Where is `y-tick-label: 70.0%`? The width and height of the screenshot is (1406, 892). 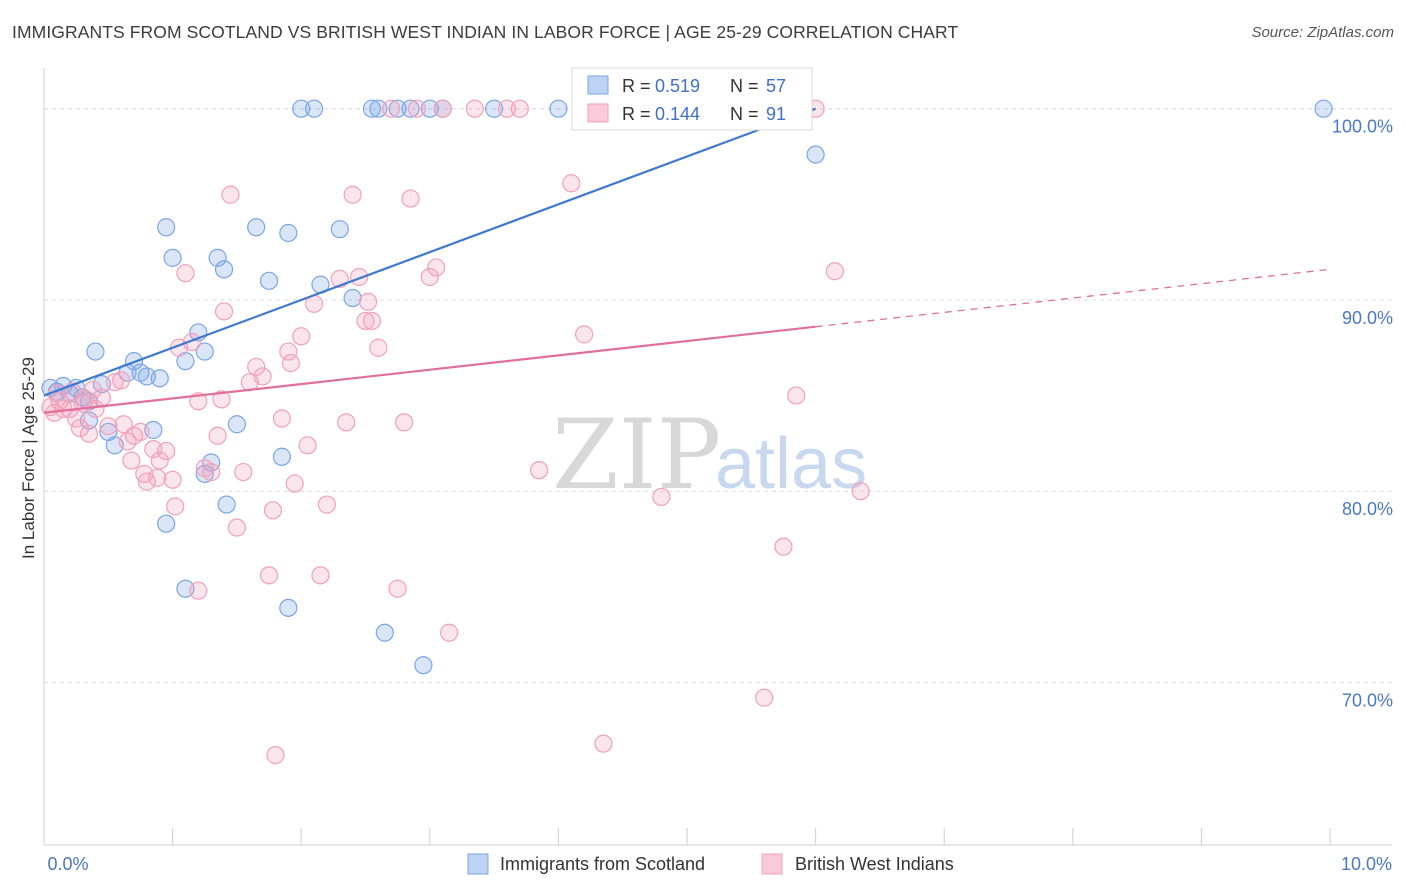 y-tick-label: 70.0% is located at coordinates (1367, 700).